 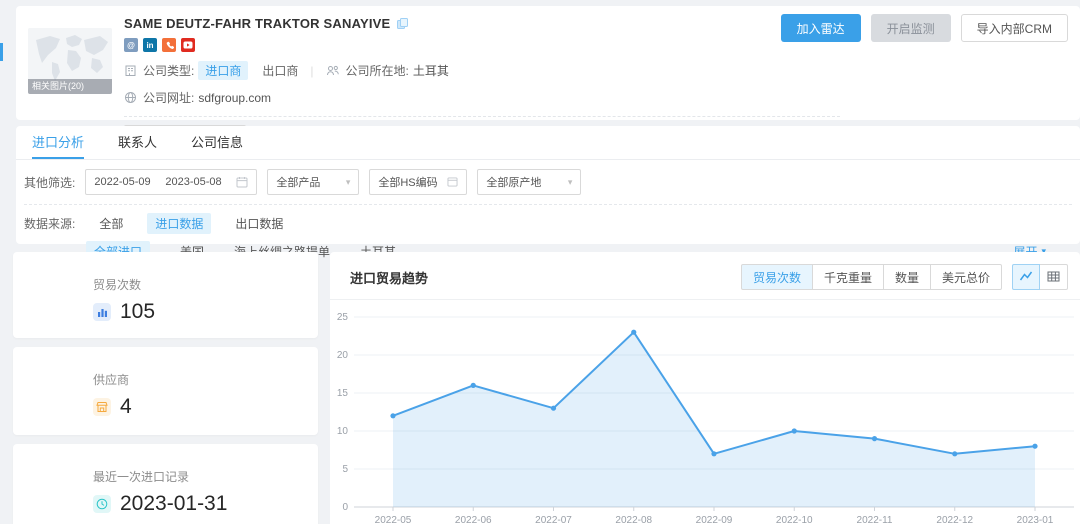 What do you see at coordinates (150, 45) in the screenshot?
I see `linkedin-icon: in` at bounding box center [150, 45].